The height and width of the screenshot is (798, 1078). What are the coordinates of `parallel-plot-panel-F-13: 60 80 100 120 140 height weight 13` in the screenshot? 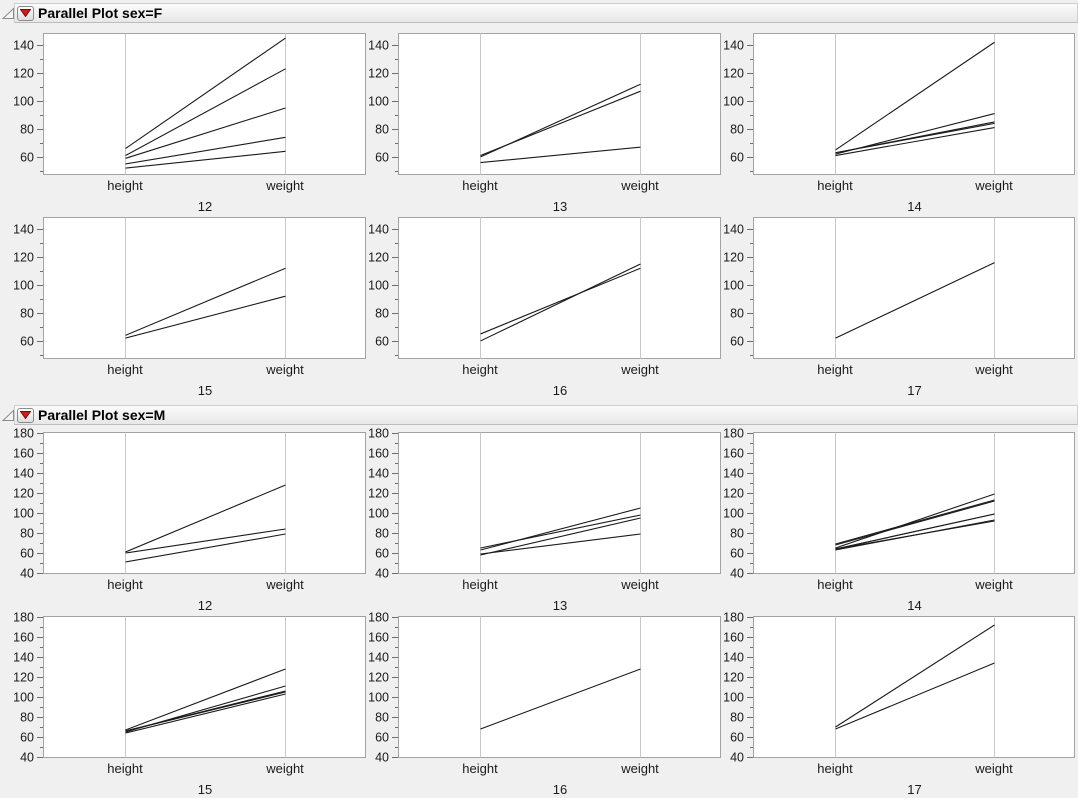 It's located at (543, 118).